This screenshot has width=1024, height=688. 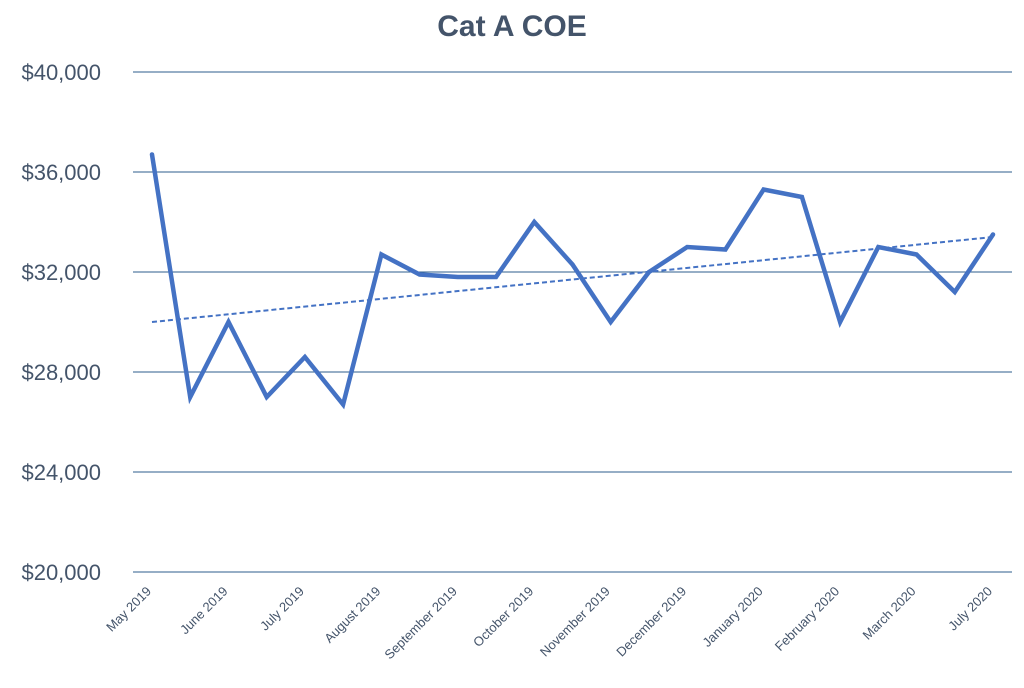 I want to click on x-tick-label: August 2019, so click(x=352, y=615).